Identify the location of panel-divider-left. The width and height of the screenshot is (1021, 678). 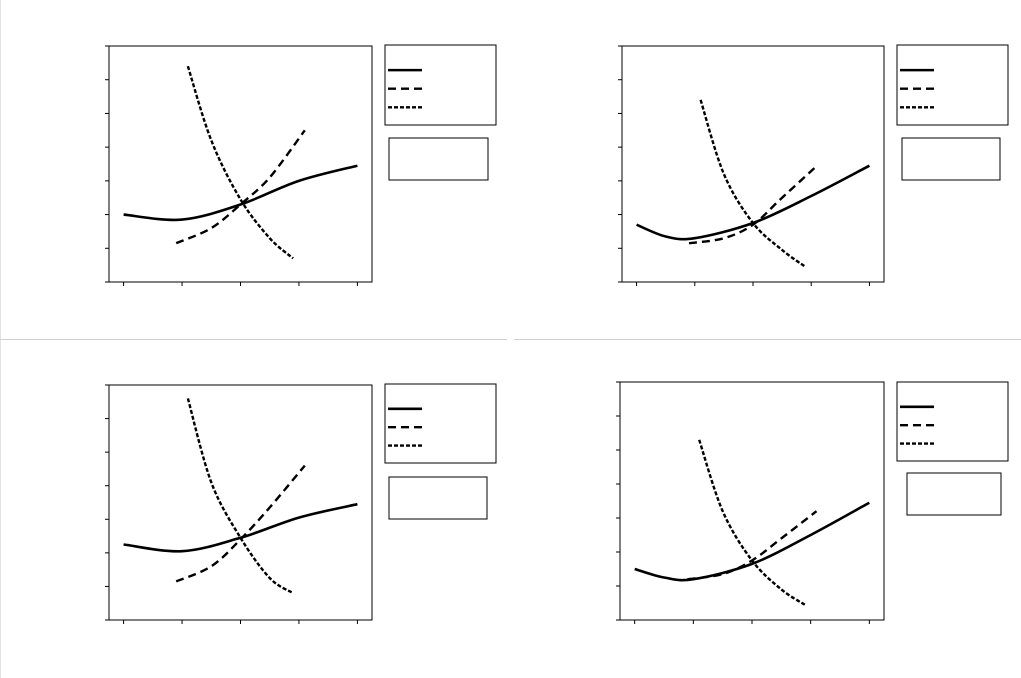
(253, 339).